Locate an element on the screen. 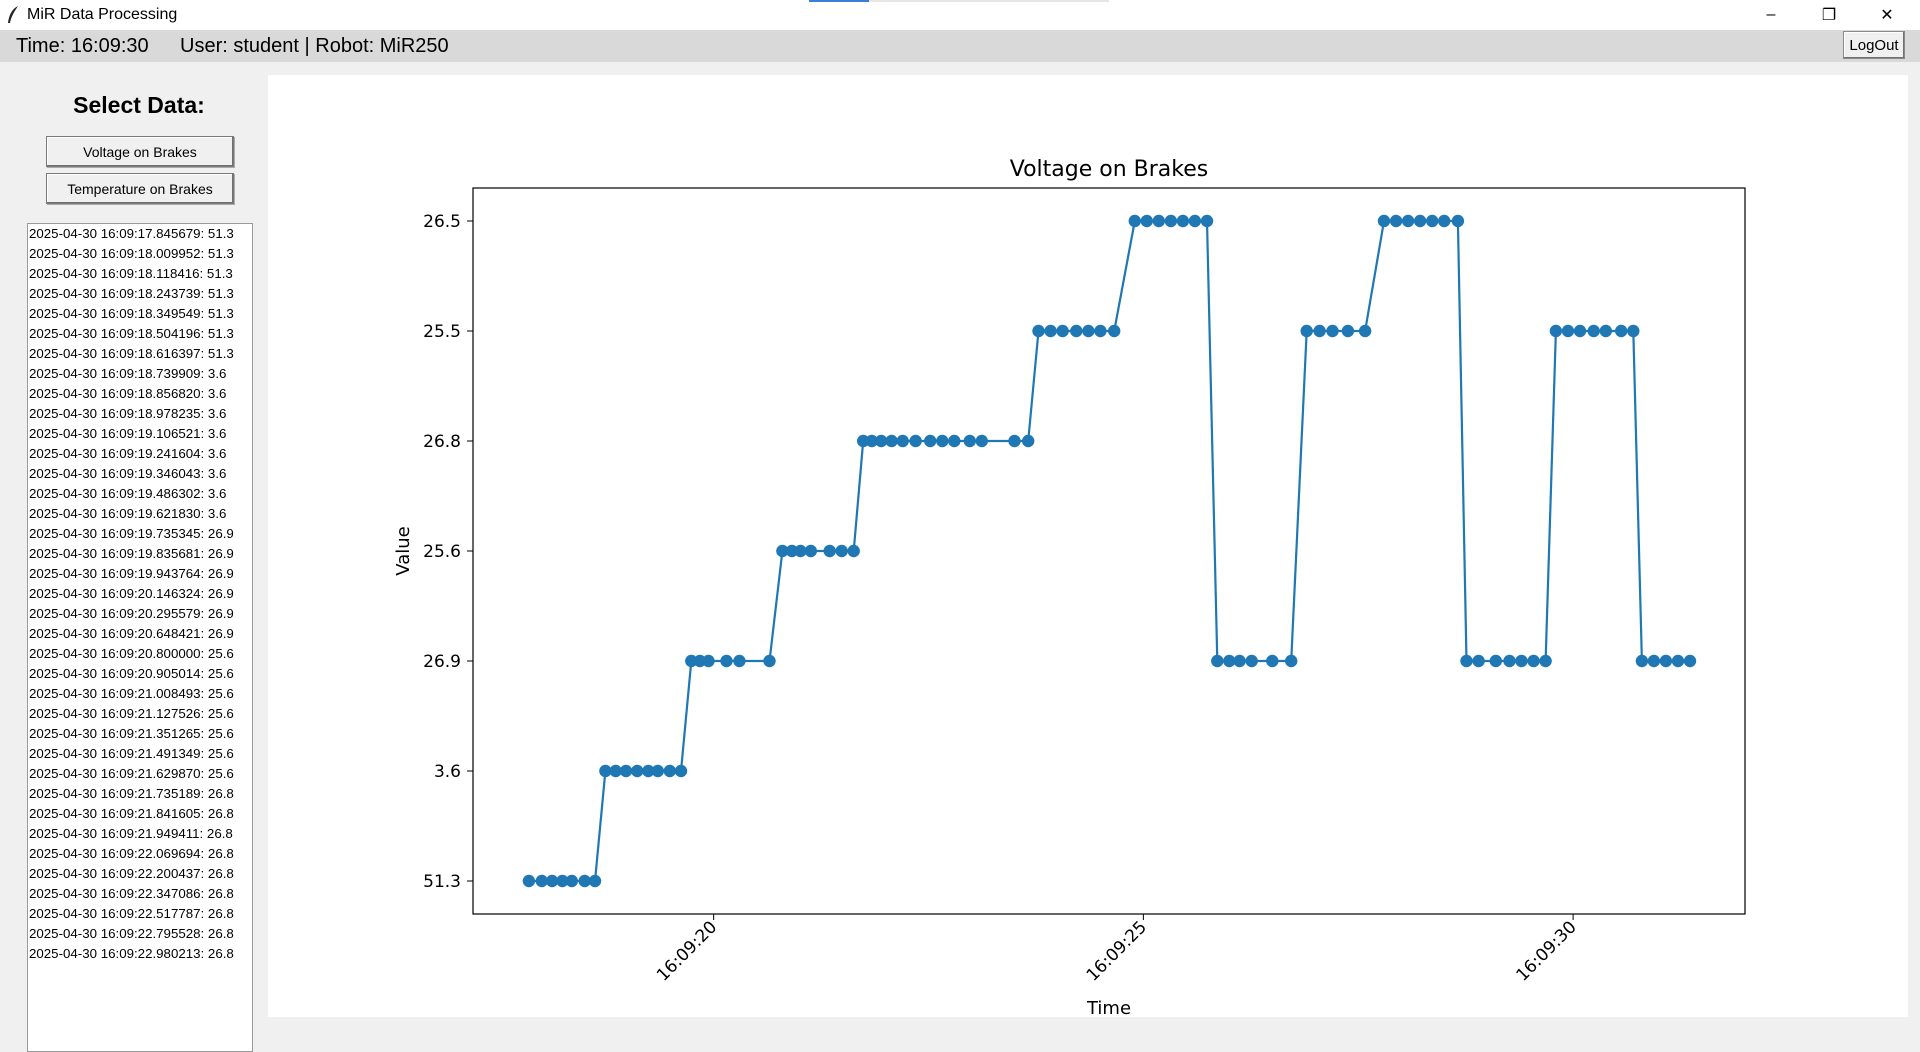  list-item: 2025-04-30 16:09:21.127526: 25.6 is located at coordinates (131, 713).